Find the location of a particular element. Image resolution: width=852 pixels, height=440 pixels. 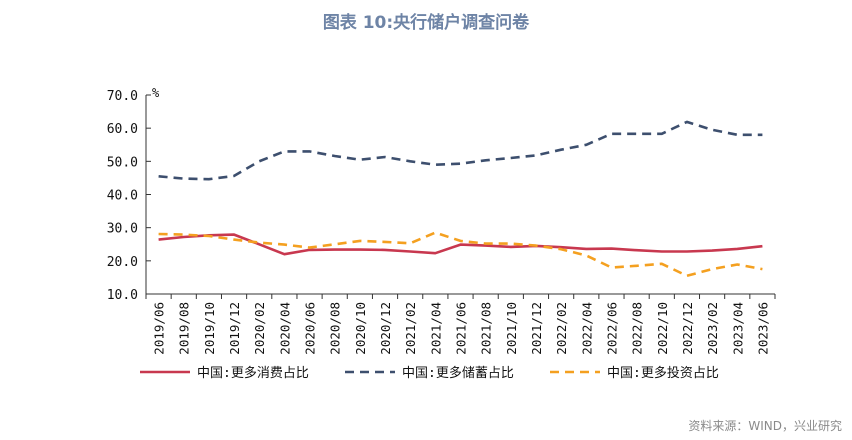

y-tick-label: 30.0 is located at coordinates (122, 229).